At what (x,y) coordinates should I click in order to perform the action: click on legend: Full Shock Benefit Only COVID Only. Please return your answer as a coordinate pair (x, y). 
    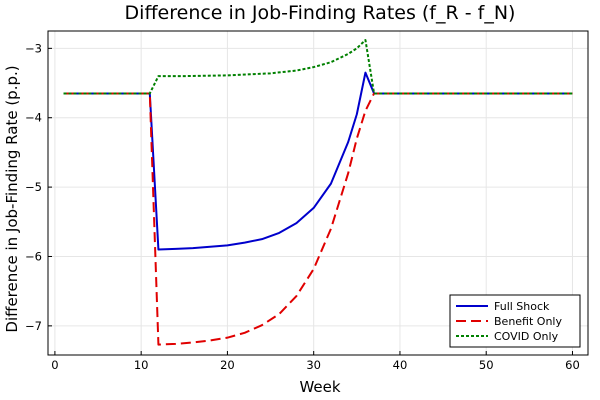
    Looking at the image, I should click on (515, 321).